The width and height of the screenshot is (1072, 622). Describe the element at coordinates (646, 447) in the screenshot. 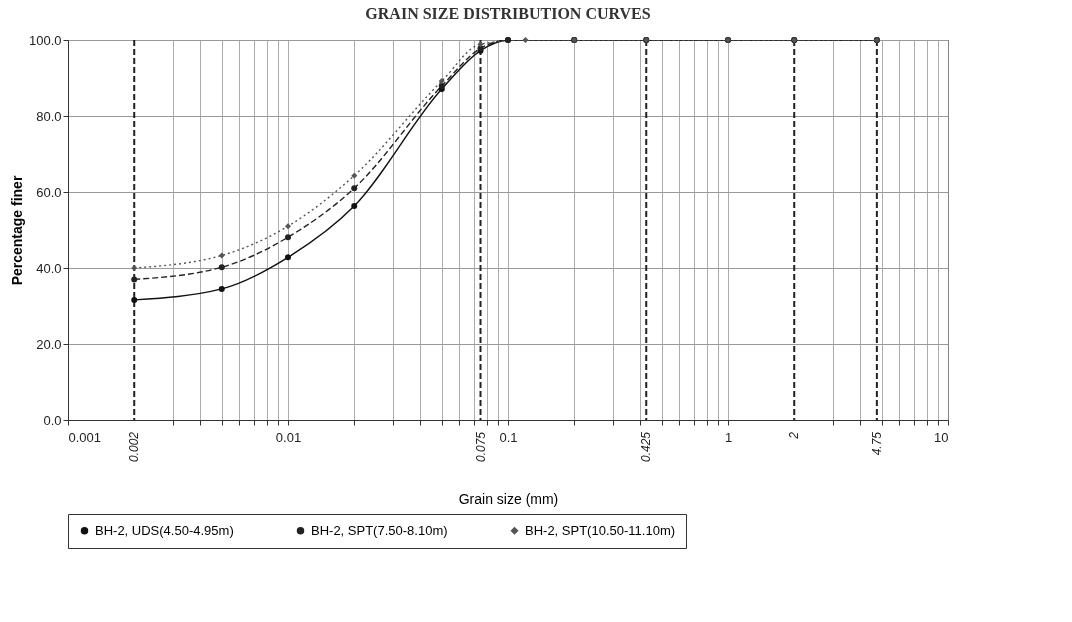

I see `ref-line-label: 0.425` at that location.